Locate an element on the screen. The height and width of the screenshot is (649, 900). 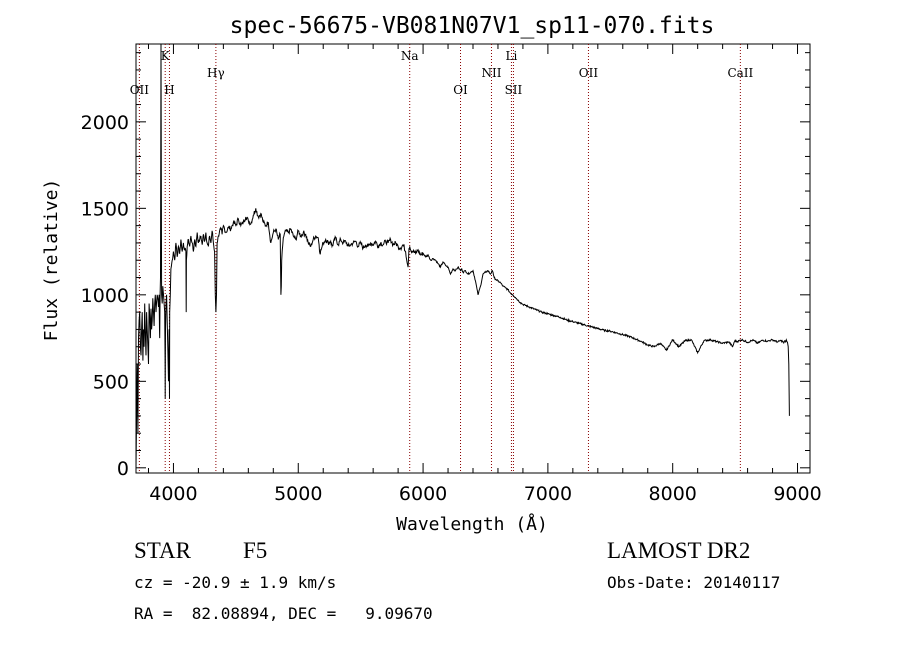
y-tick-label: 1000 is located at coordinates (105, 296).